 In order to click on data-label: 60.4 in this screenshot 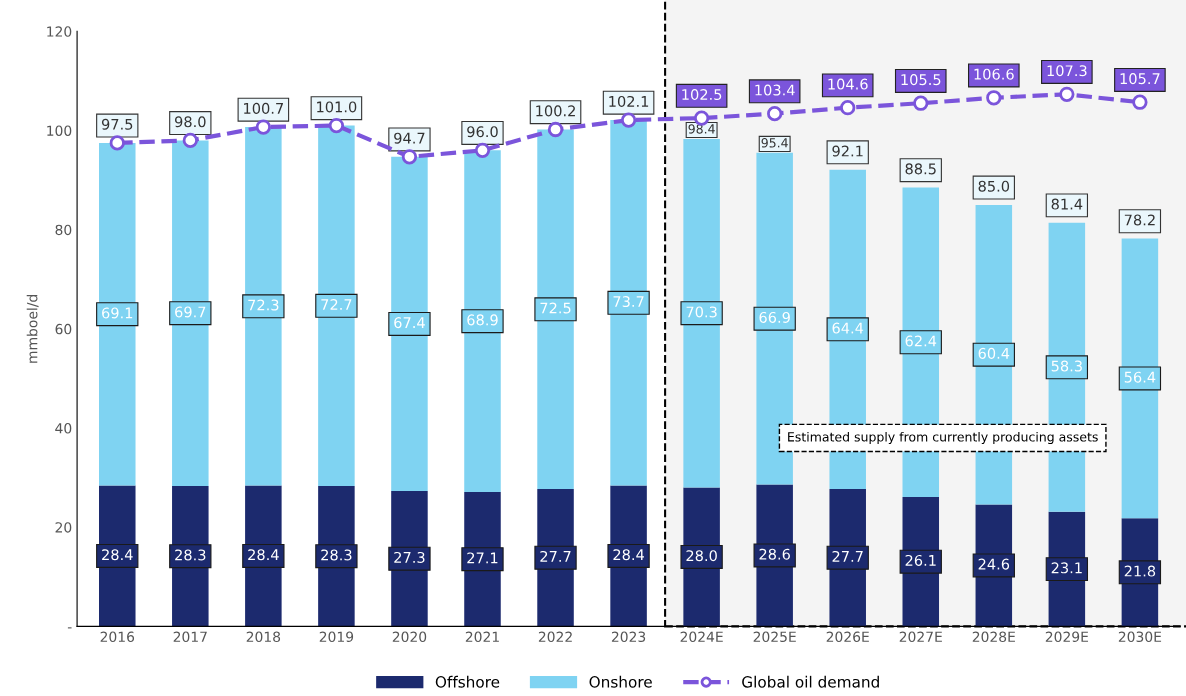, I will do `click(994, 353)`.